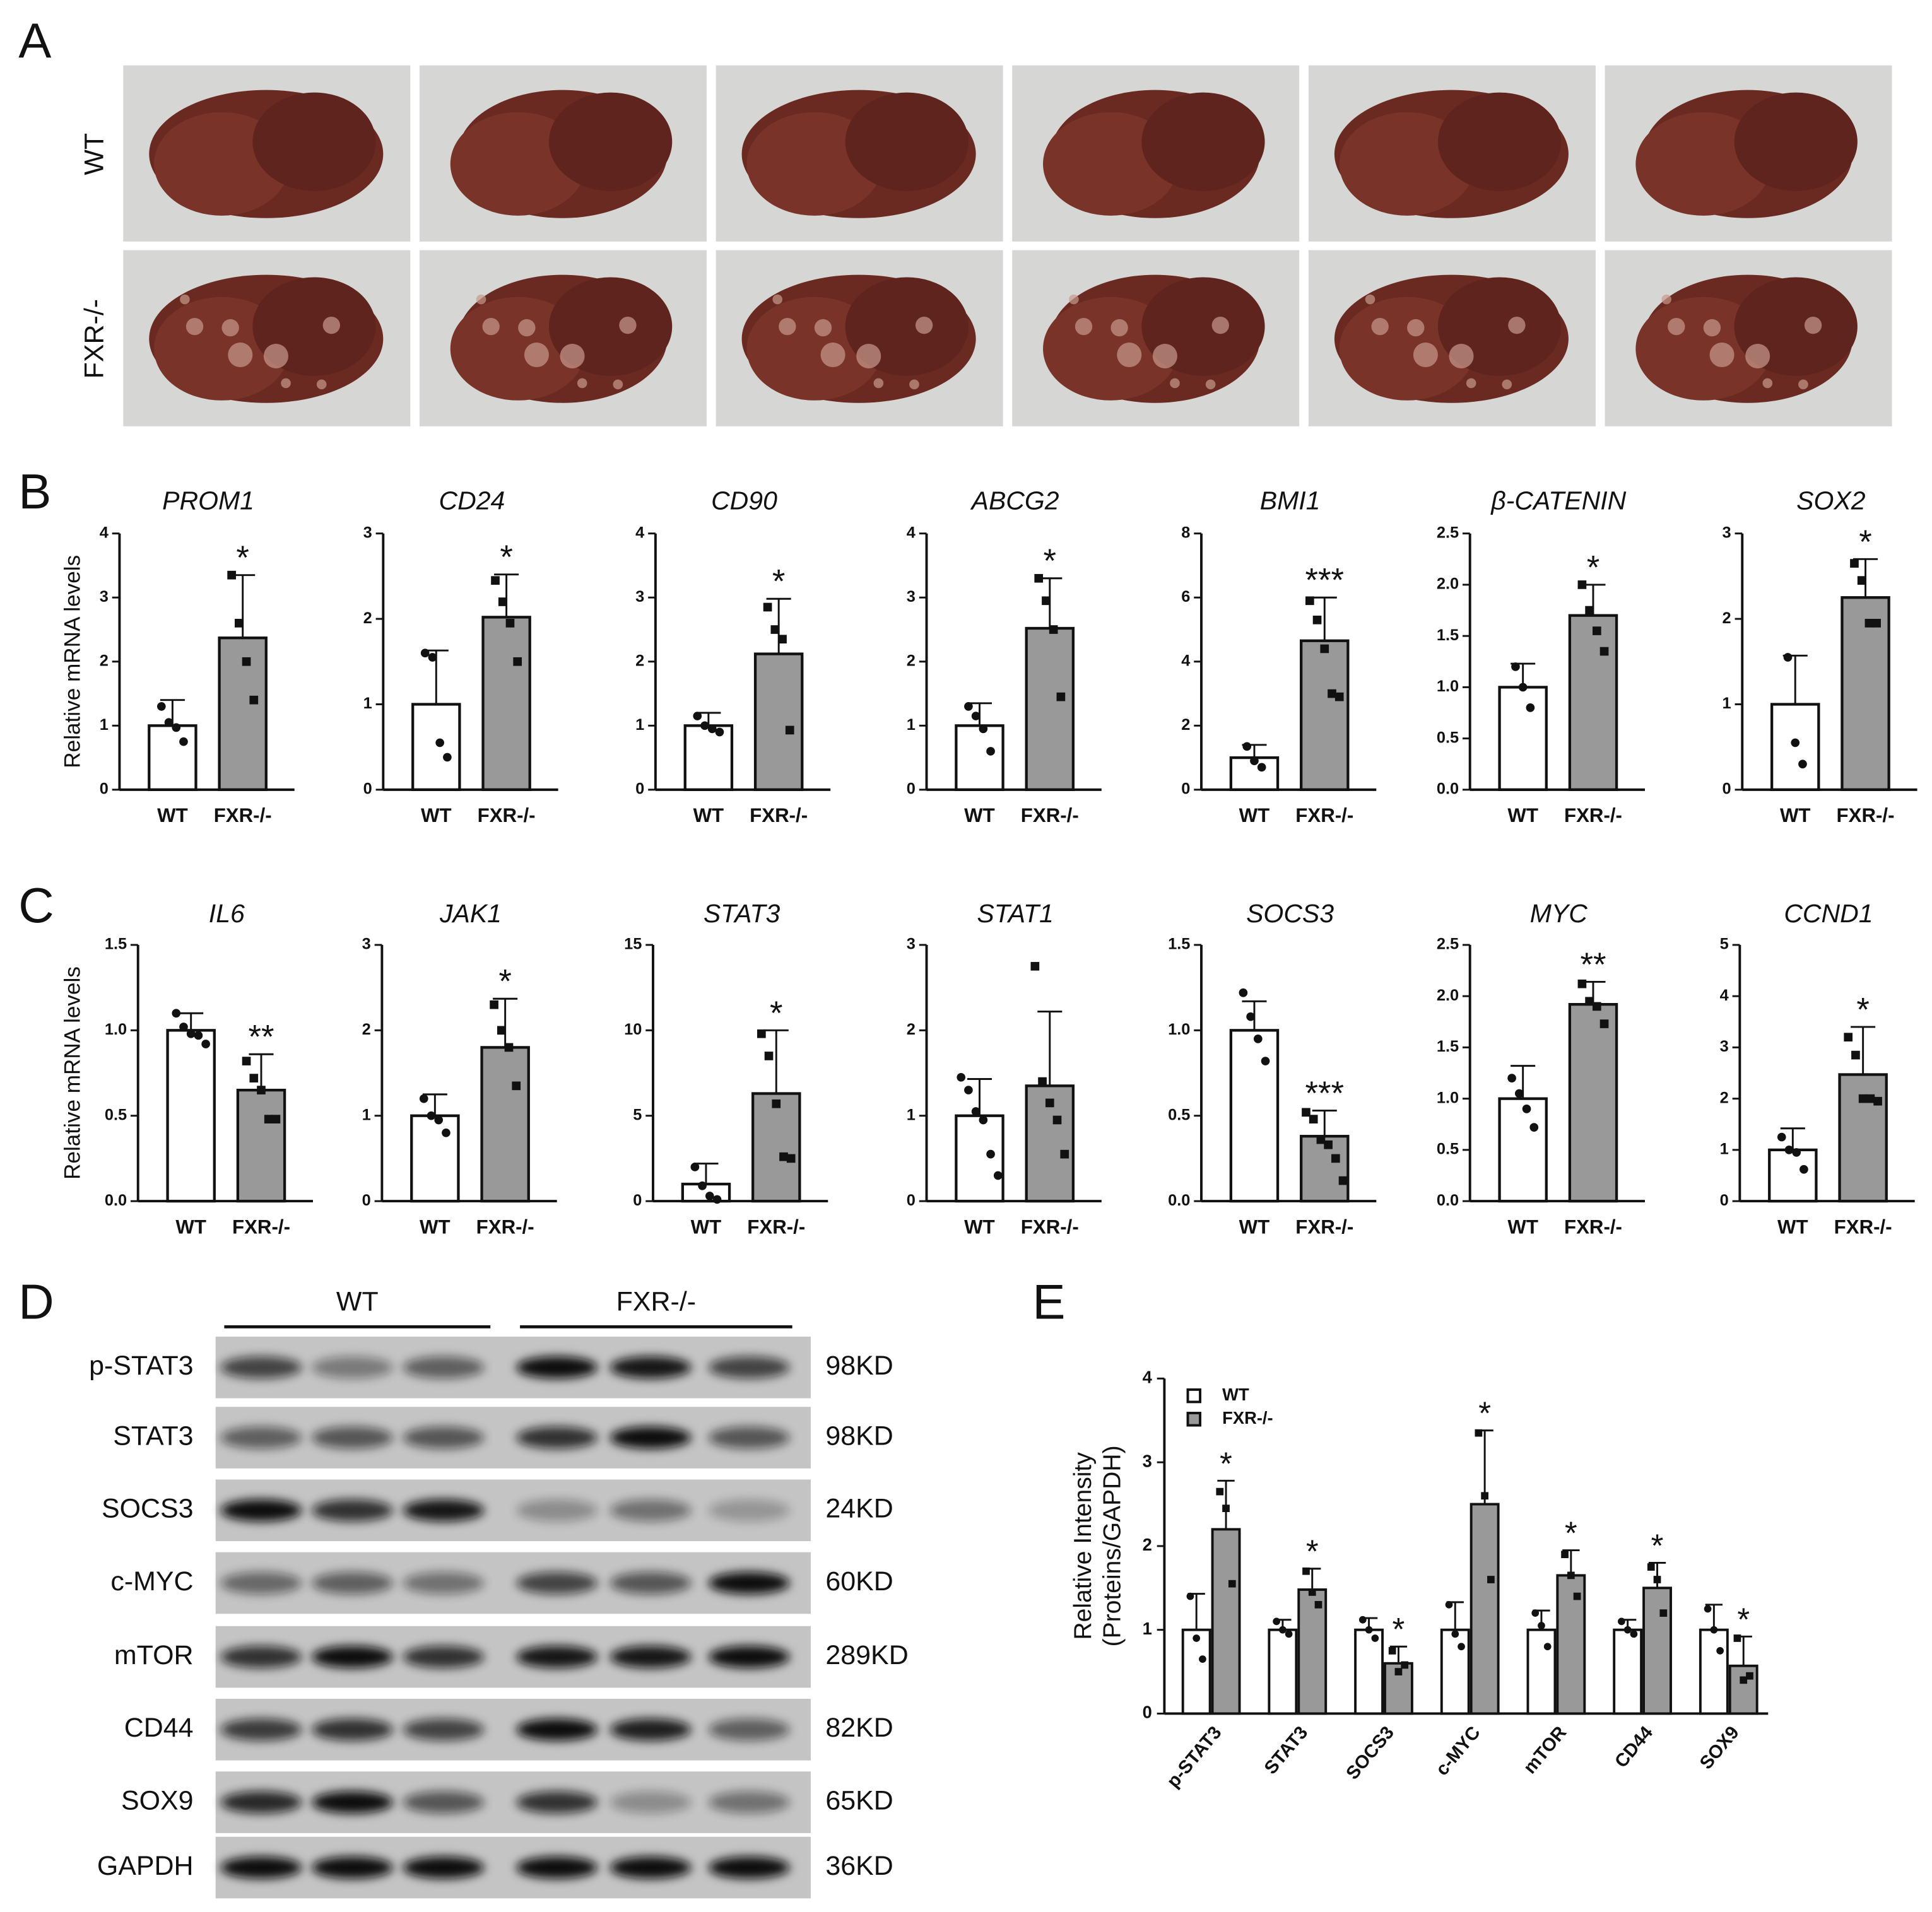 Image resolution: width=1932 pixels, height=1912 pixels. I want to click on protein-label: mTOR, so click(154, 1655).